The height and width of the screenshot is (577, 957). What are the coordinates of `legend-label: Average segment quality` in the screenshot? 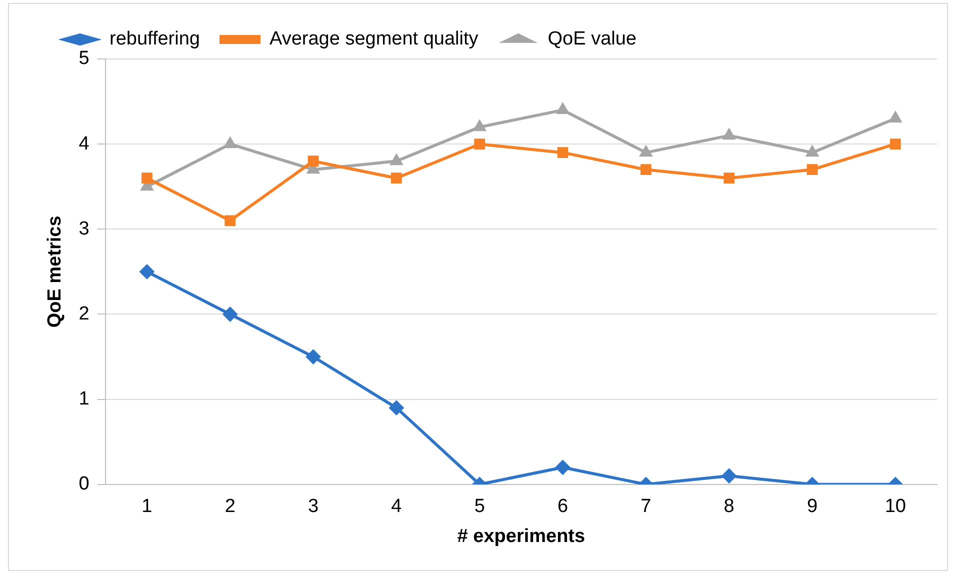 It's located at (374, 39).